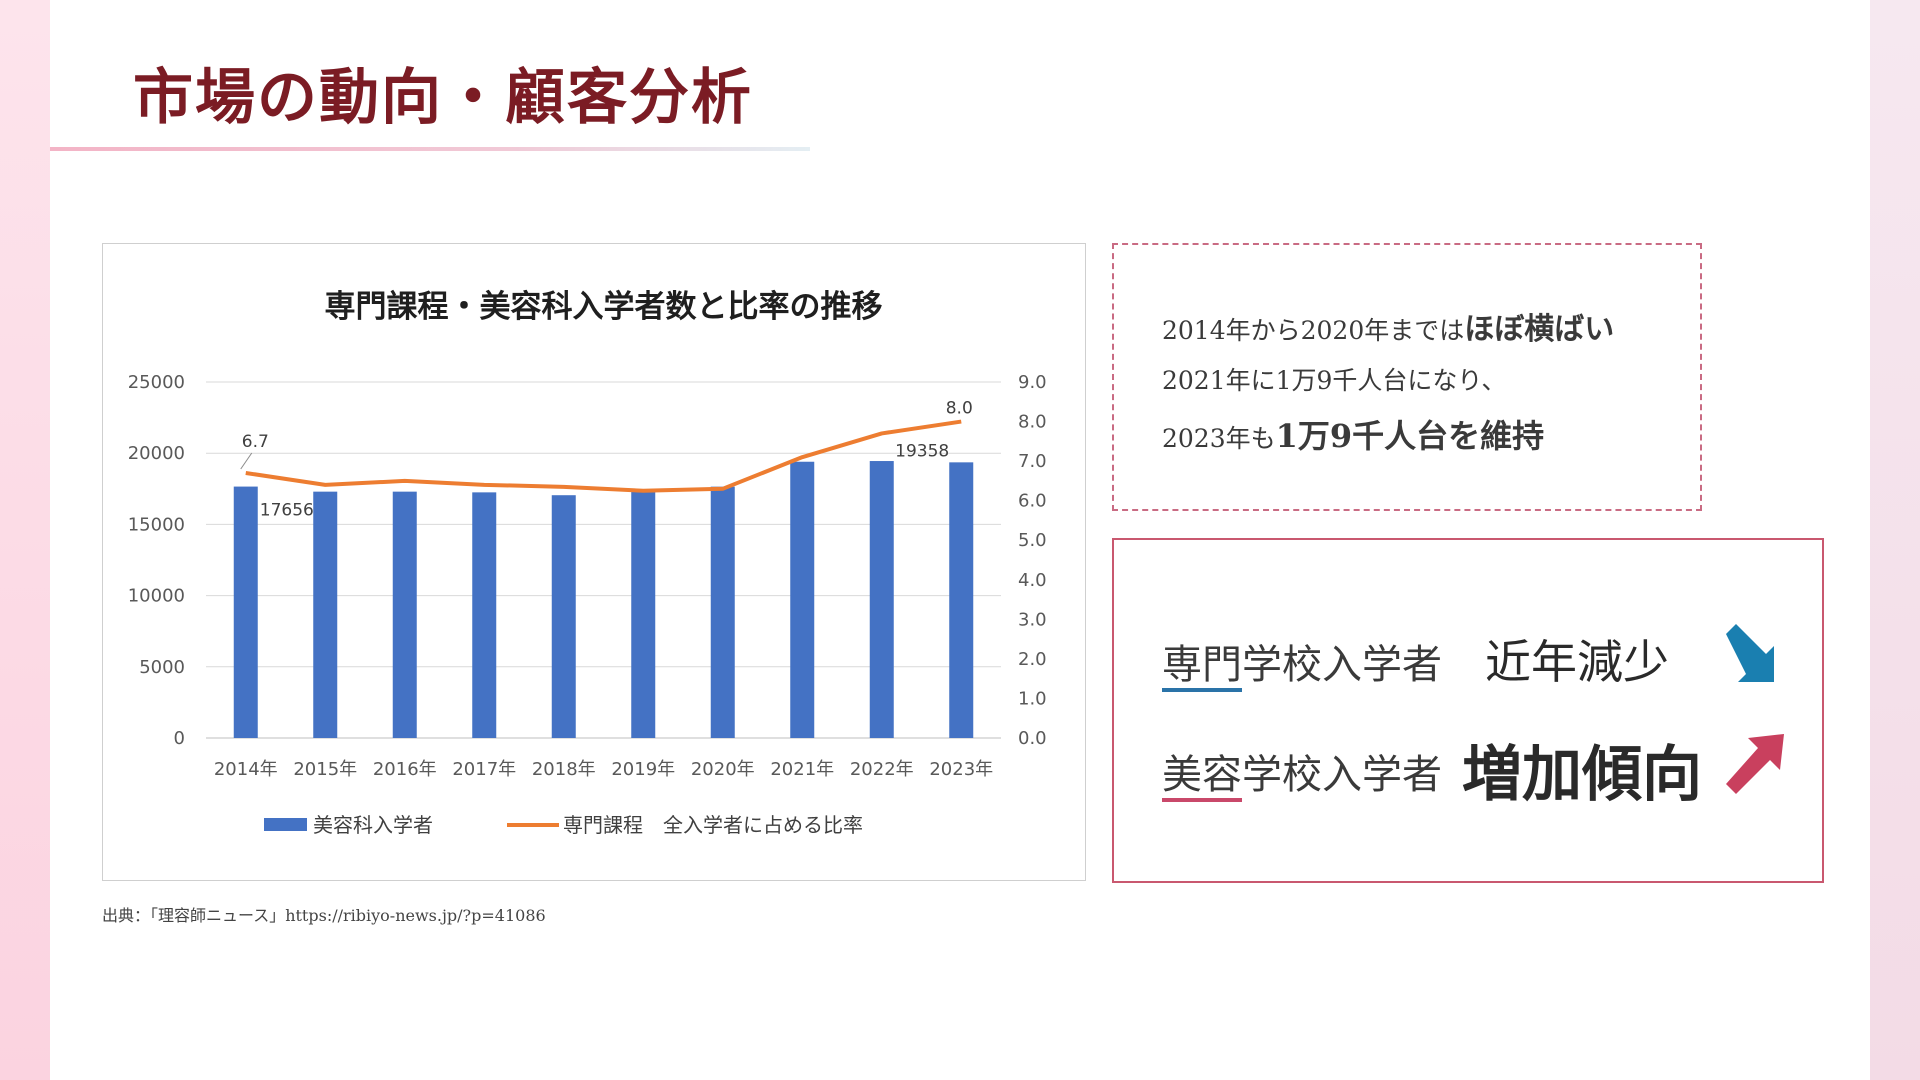 The height and width of the screenshot is (1080, 1920). Describe the element at coordinates (1032, 659) in the screenshot. I see `y-right-tick-label: 2.0` at that location.